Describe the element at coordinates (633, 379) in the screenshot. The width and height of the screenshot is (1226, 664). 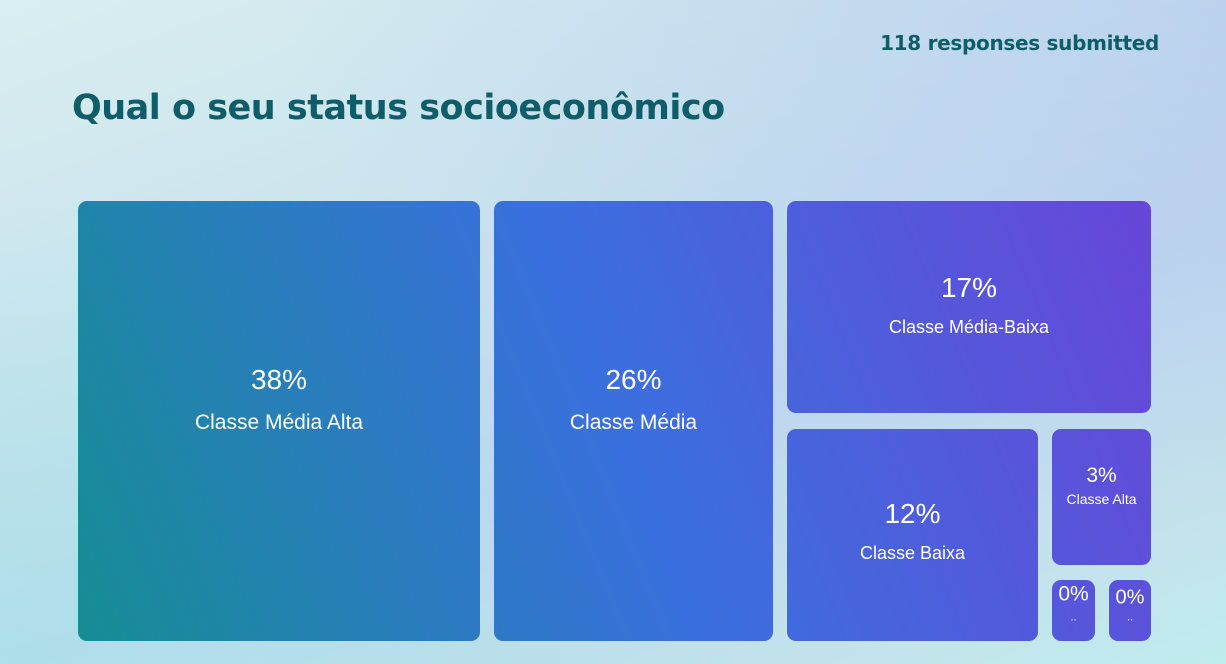
I see `tile-percent-label: 26%` at that location.